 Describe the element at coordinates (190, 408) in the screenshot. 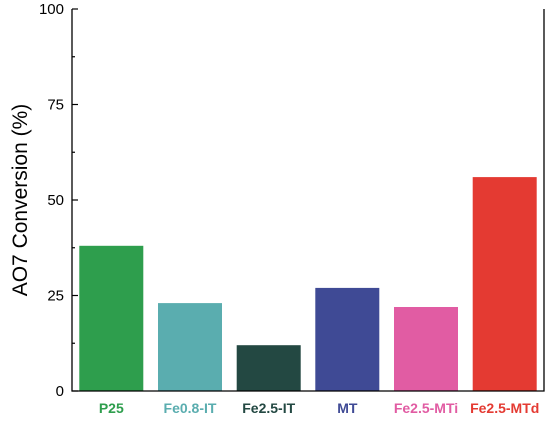

I see `x-tick-label: Fe0.8-IT` at that location.